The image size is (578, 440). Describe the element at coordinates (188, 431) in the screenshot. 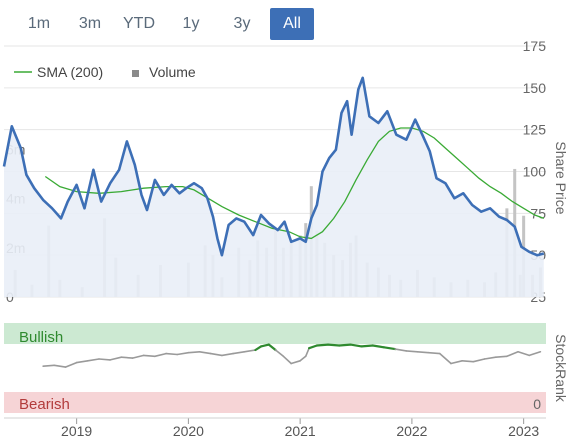

I see `x-tick-label: 2020` at that location.